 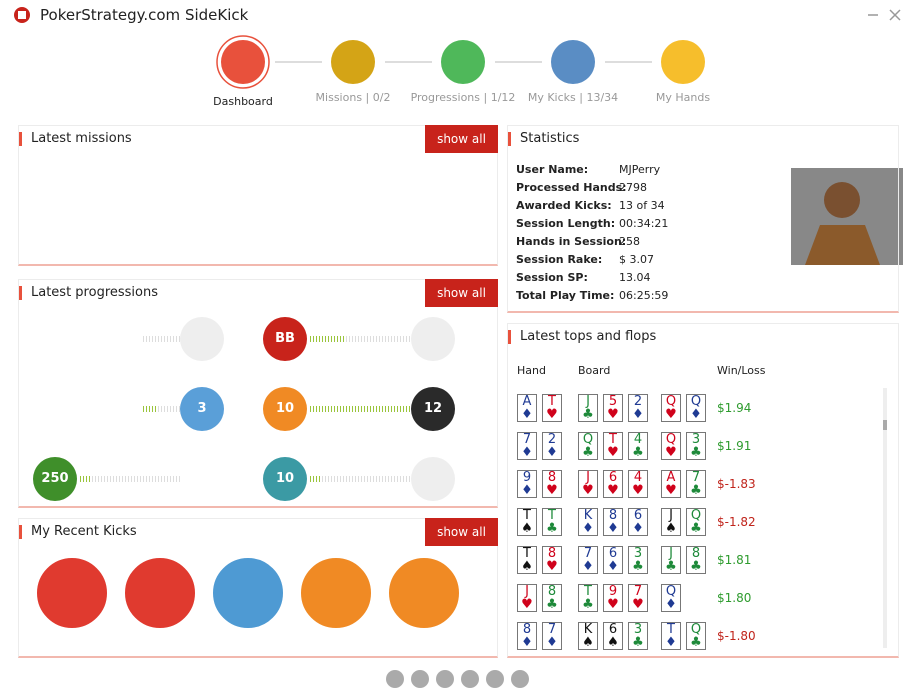 What do you see at coordinates (248, 593) in the screenshot?
I see `kick-chips` at bounding box center [248, 593].